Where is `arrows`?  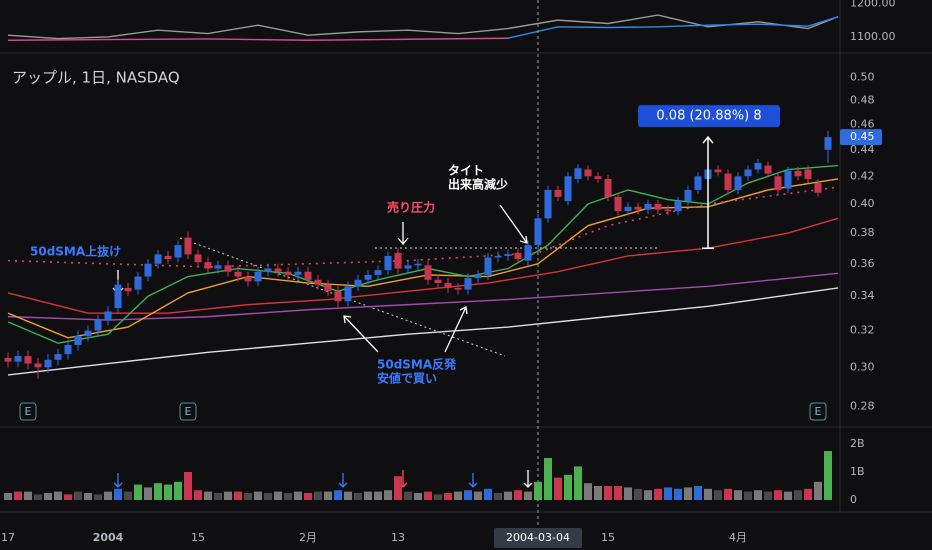
arrows is located at coordinates (320, 278).